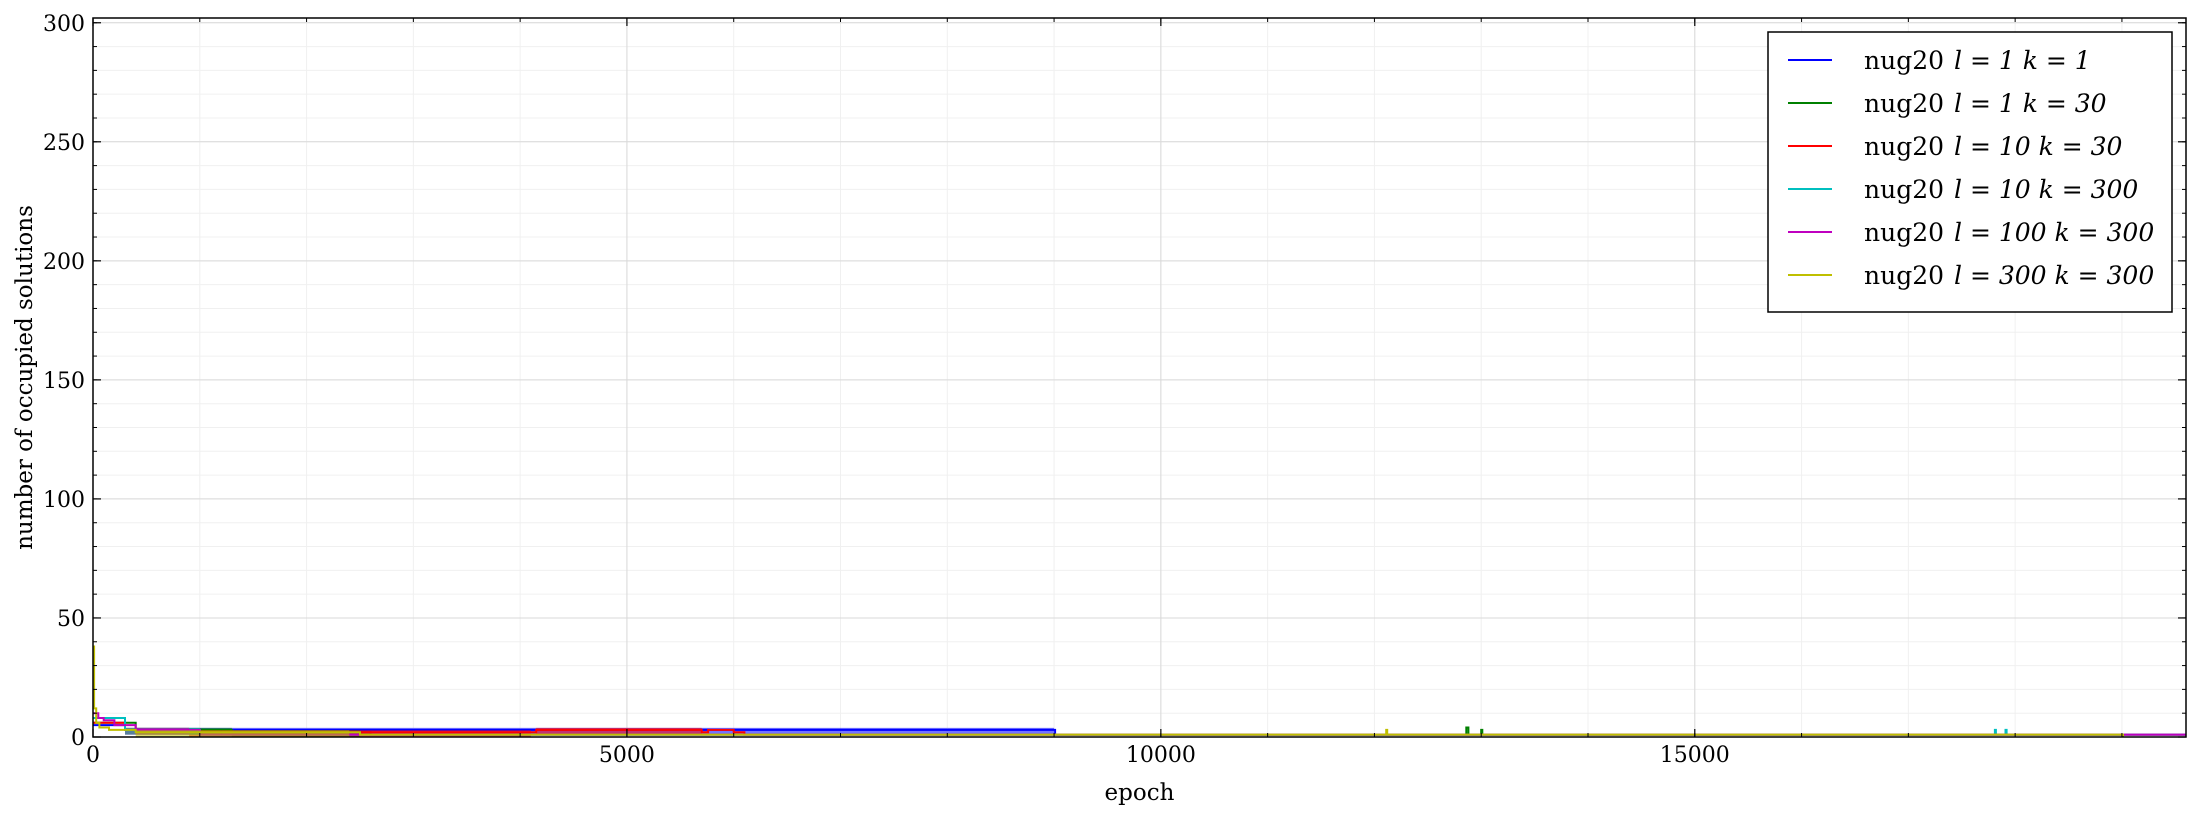 This screenshot has height=823, width=2201. What do you see at coordinates (64, 500) in the screenshot?
I see `y-tick-label: 100` at bounding box center [64, 500].